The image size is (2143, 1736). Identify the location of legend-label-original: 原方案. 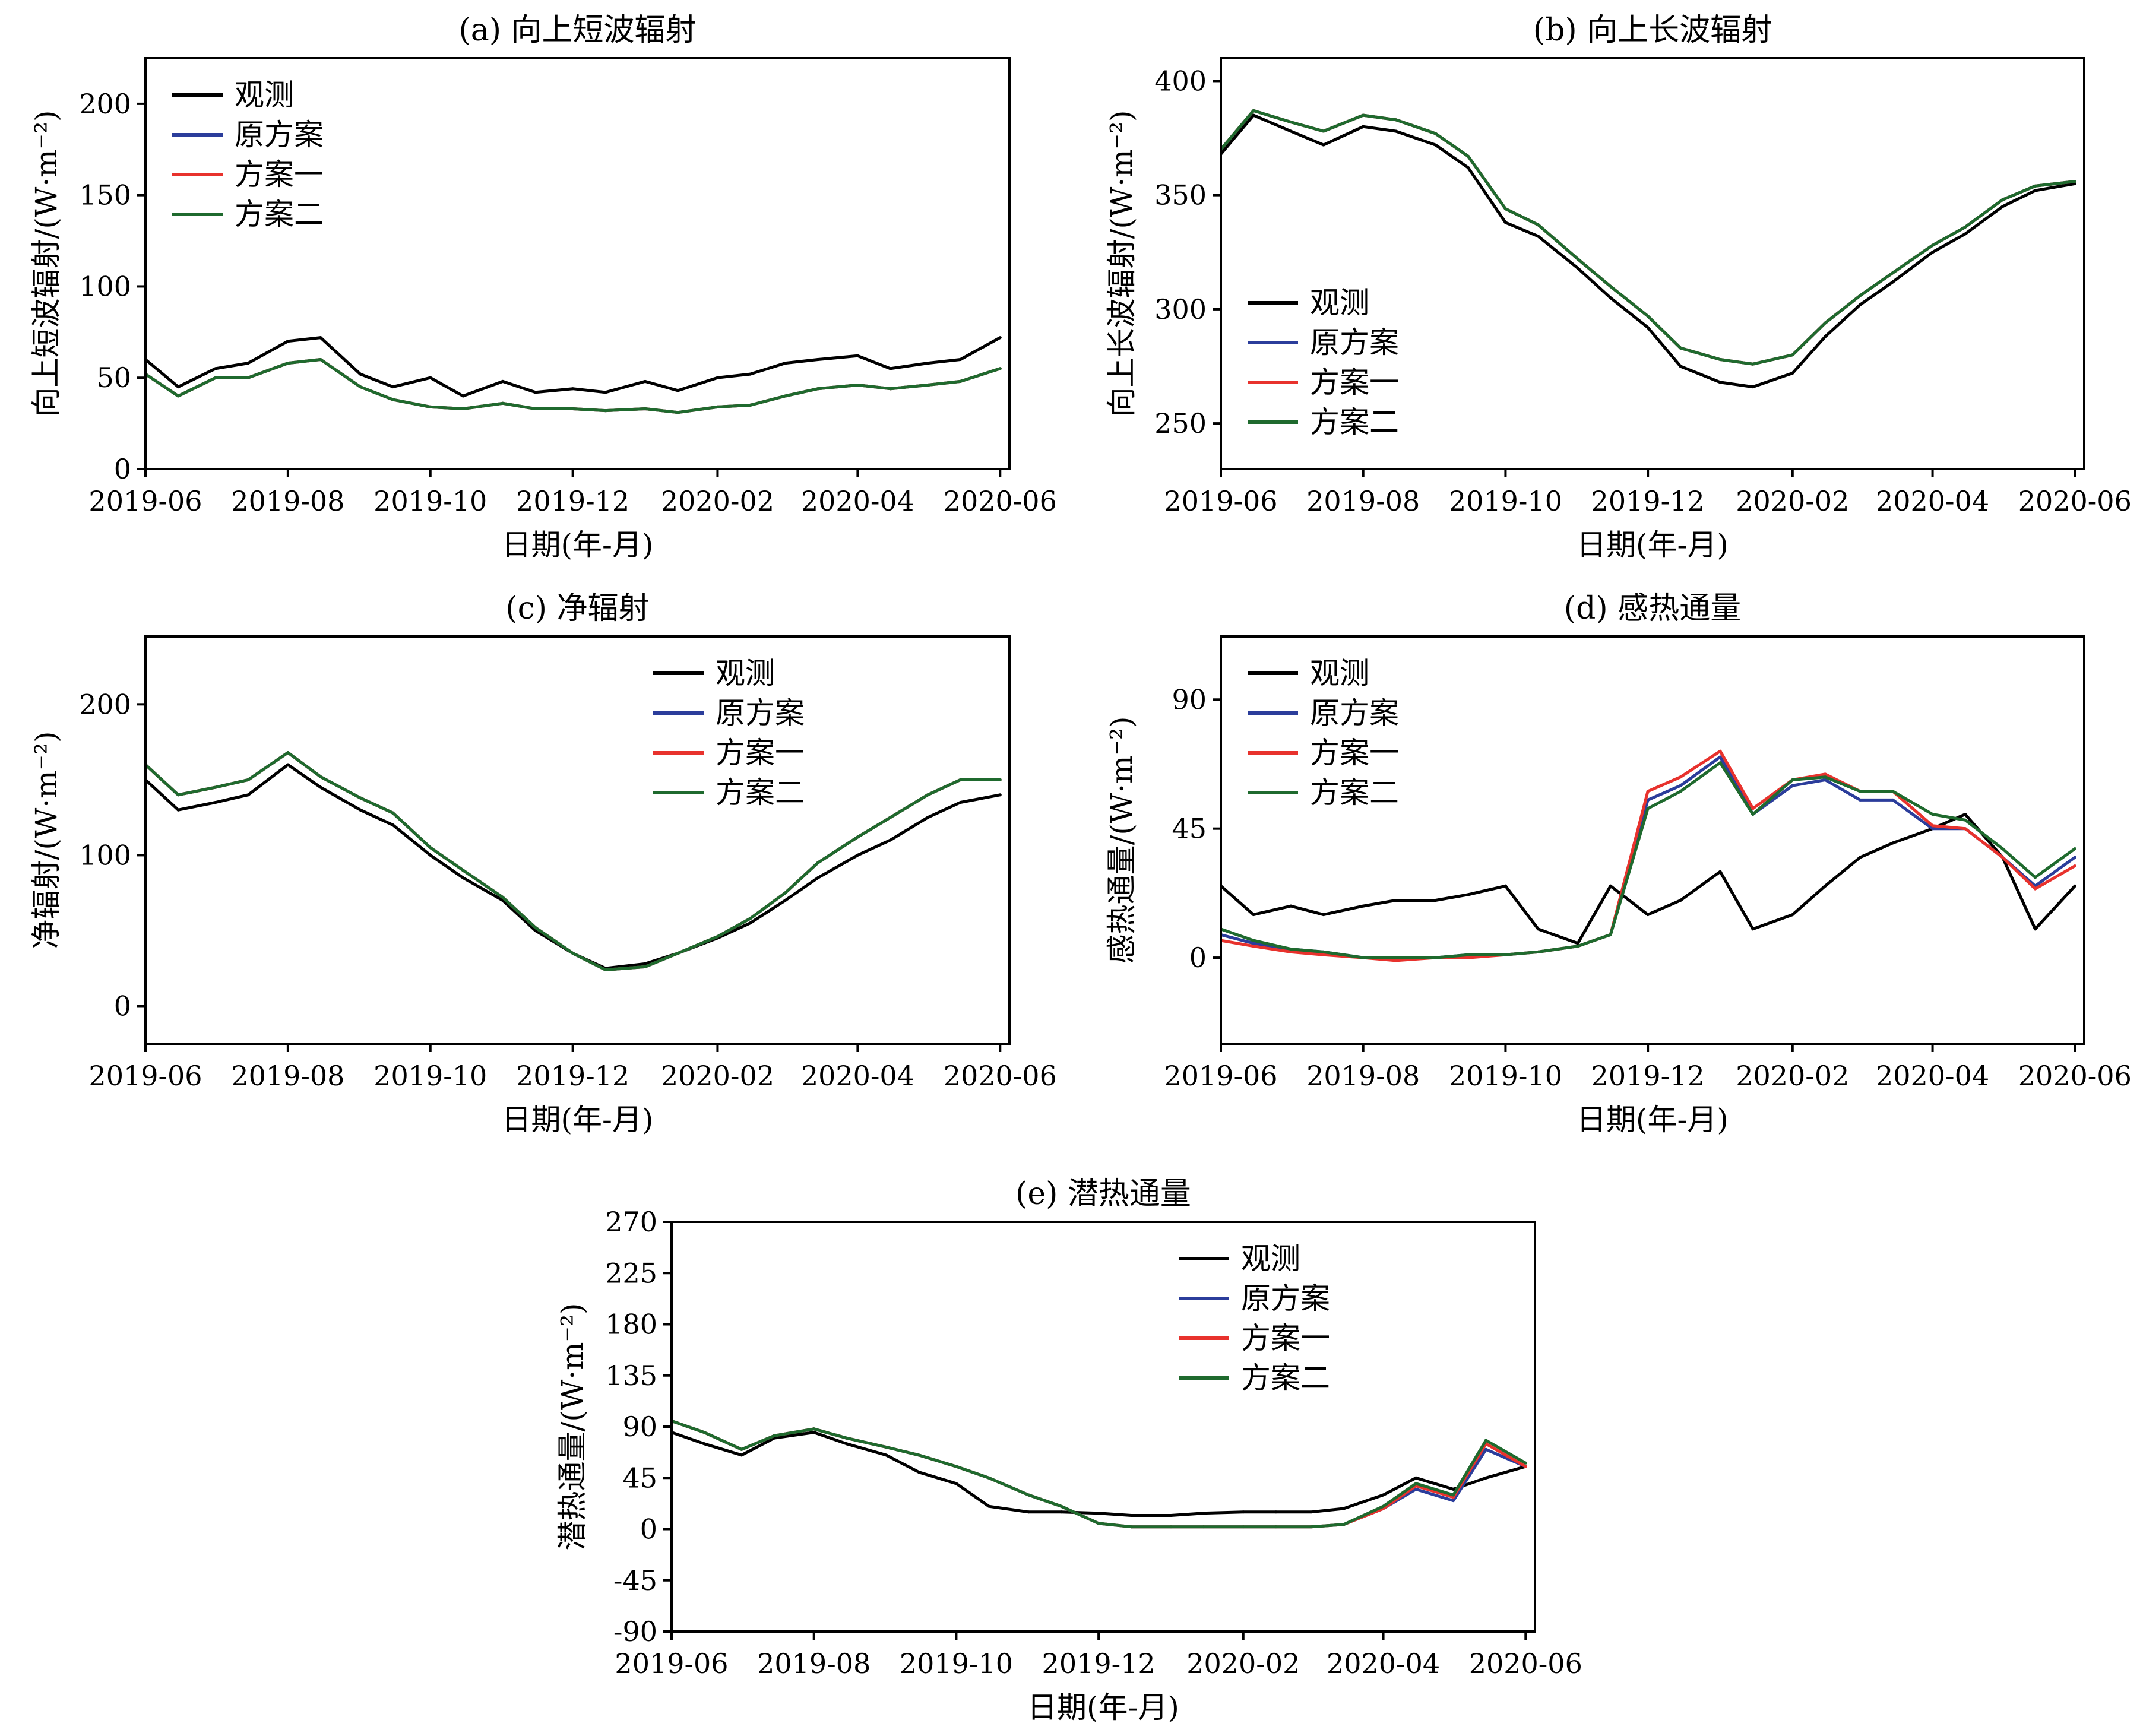
(1354, 342).